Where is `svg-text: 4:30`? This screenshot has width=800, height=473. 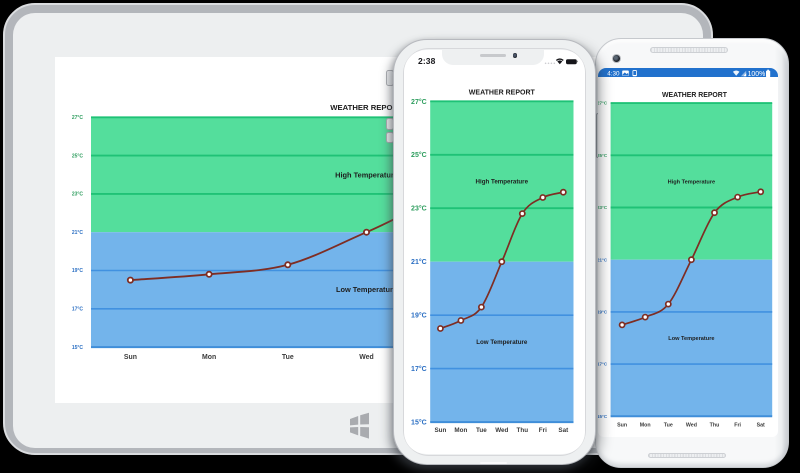 svg-text: 4:30 is located at coordinates (614, 74).